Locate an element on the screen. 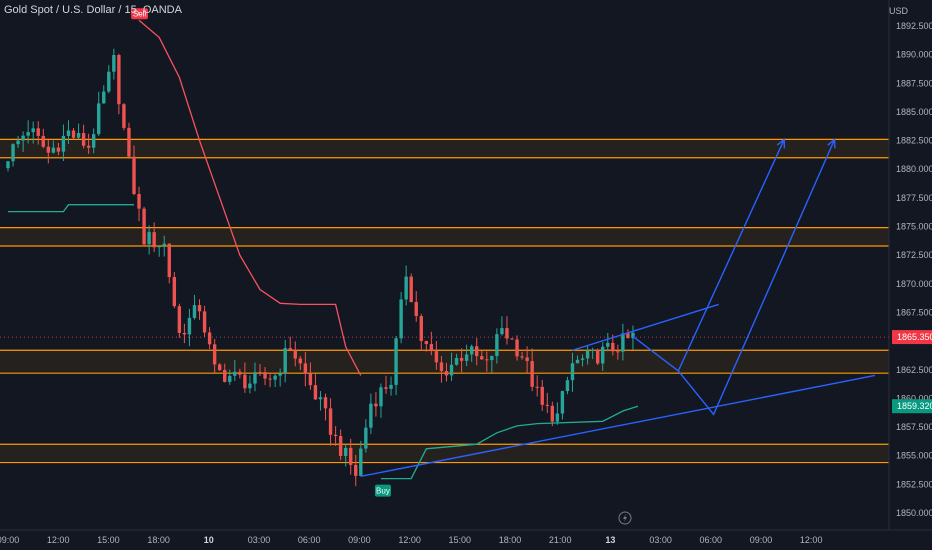 This screenshot has width=932, height=550. currency-label: USD is located at coordinates (898, 11).